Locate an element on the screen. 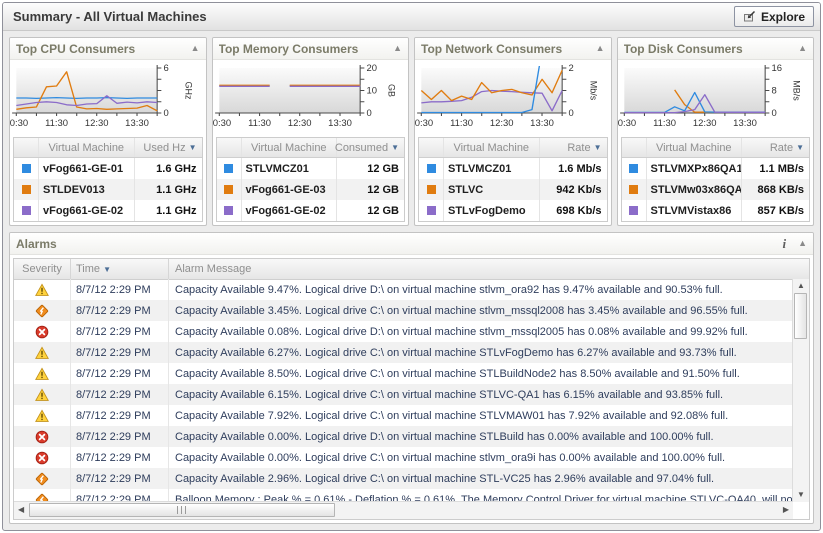  consumer-row: vFog661-GE-01 1.6 GHz is located at coordinates (108, 168).